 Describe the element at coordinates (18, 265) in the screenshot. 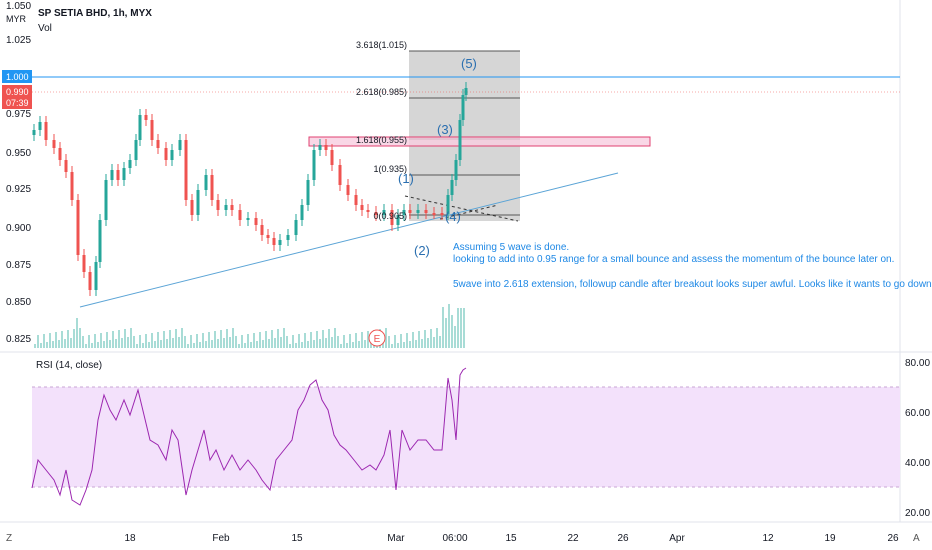

I see `price-tick: 0.875` at that location.